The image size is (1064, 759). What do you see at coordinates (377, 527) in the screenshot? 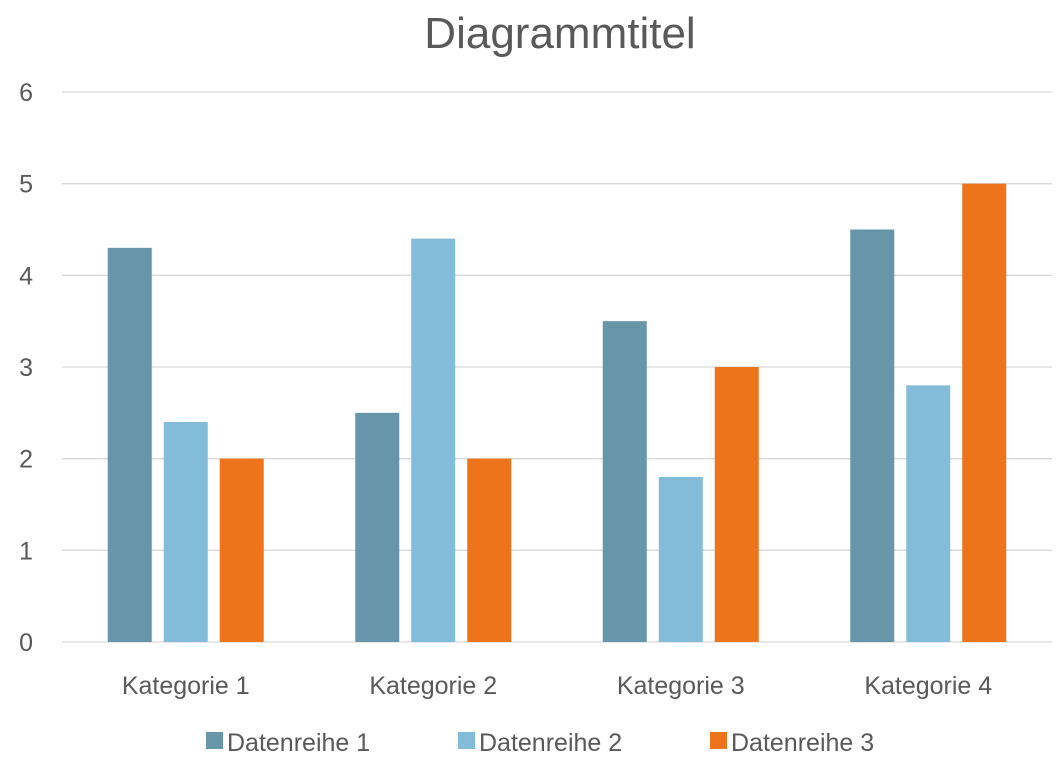
I see `bar-series1-cat2` at bounding box center [377, 527].